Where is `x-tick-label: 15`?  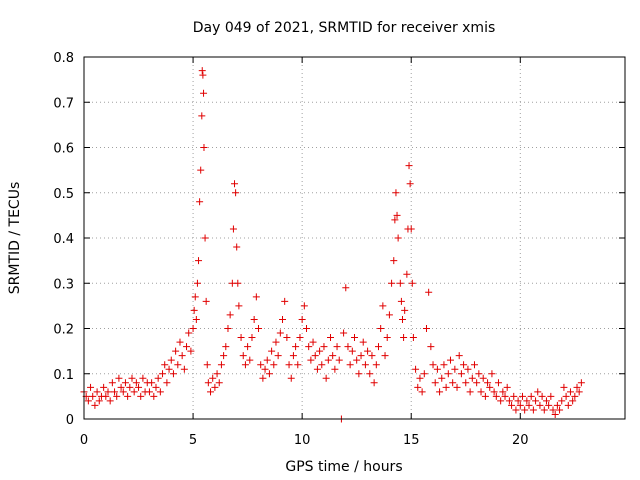
x-tick-label: 15 is located at coordinates (411, 440).